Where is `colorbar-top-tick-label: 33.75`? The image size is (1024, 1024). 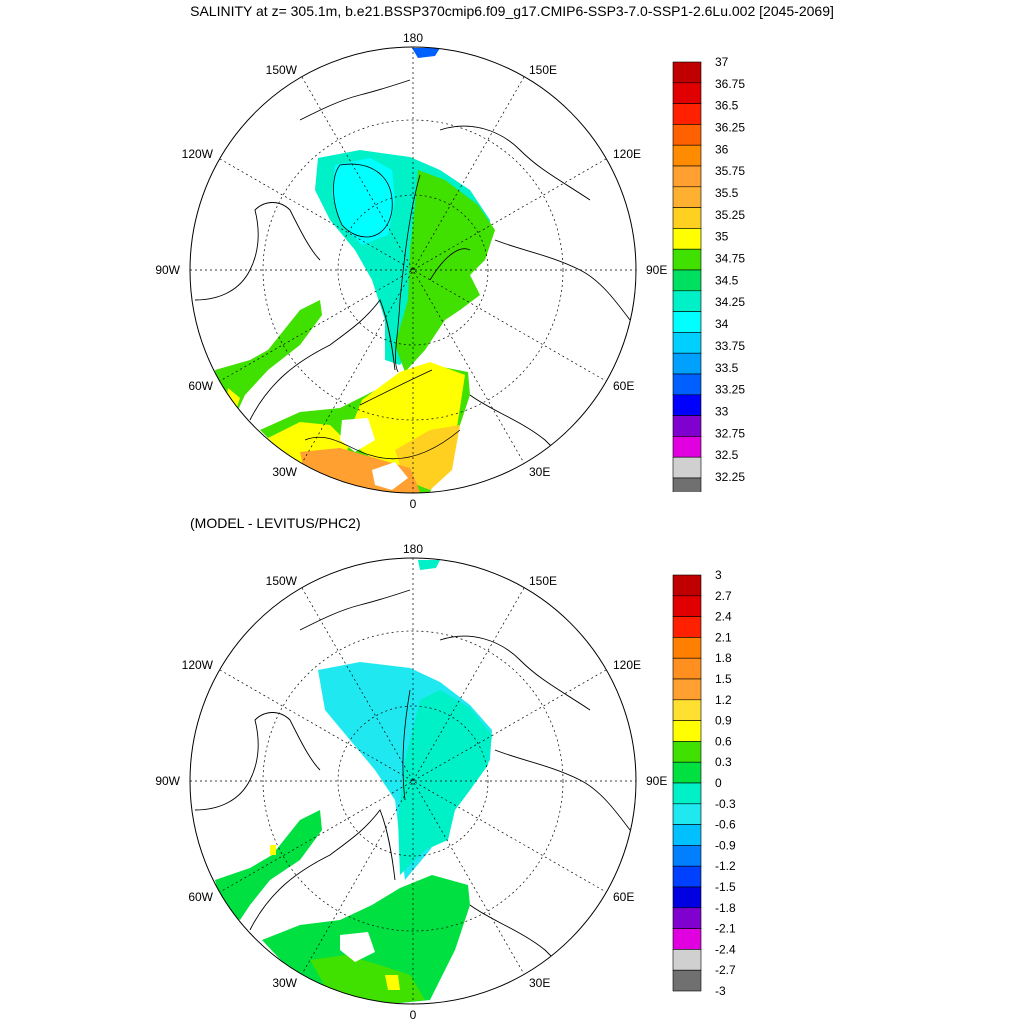
colorbar-top-tick-label: 33.75 is located at coordinates (730, 346).